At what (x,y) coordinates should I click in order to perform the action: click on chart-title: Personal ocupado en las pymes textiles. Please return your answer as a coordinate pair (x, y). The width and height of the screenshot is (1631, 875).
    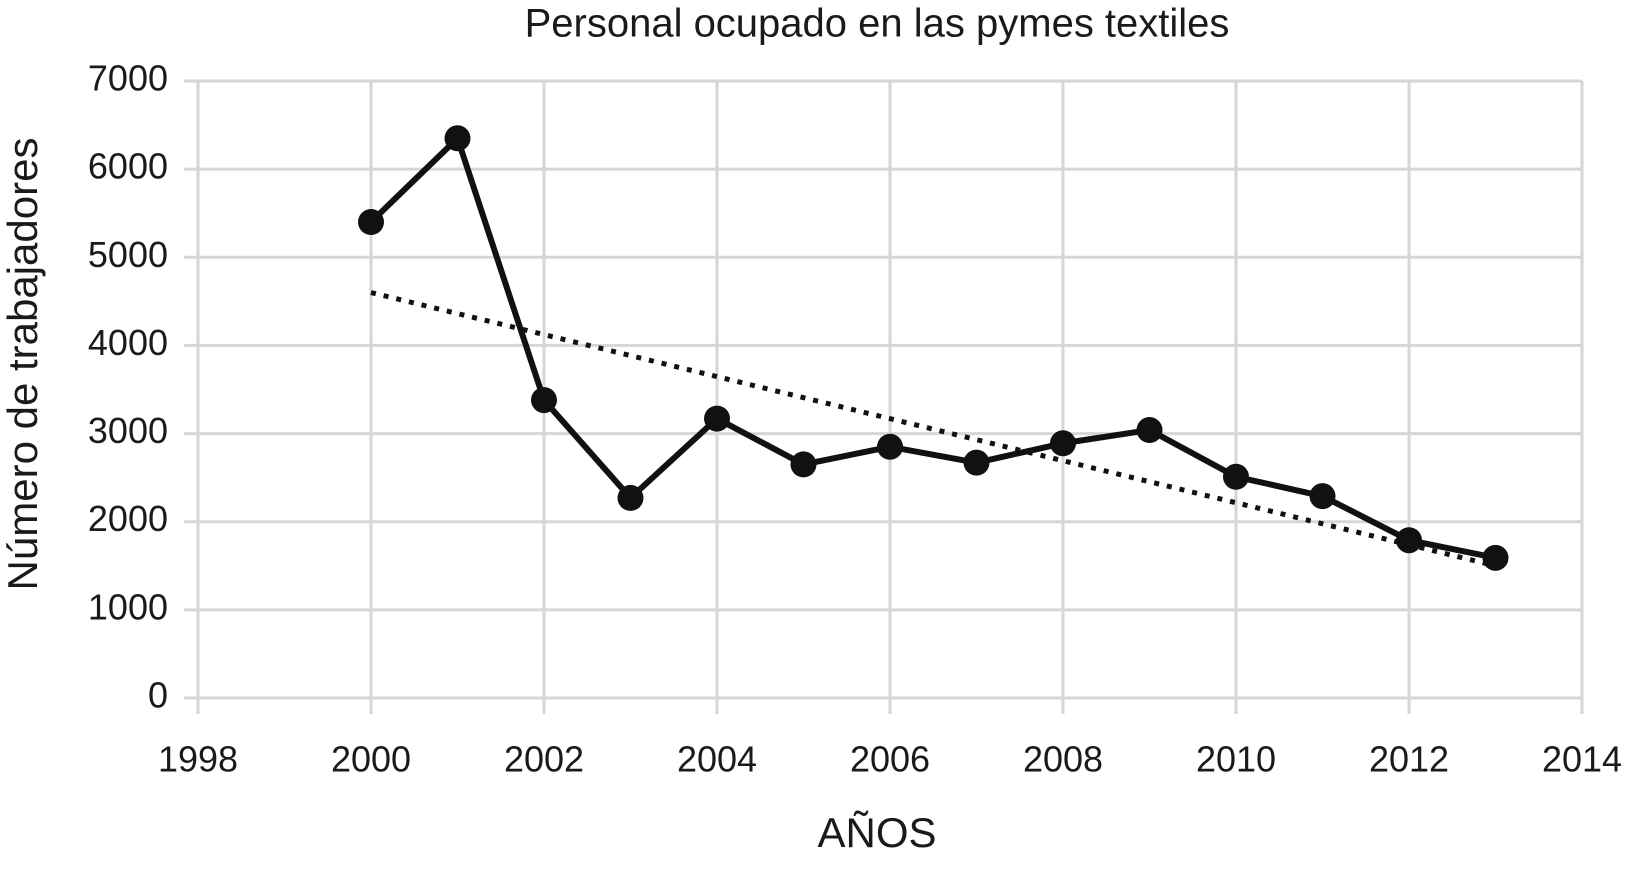
    Looking at the image, I should click on (877, 24).